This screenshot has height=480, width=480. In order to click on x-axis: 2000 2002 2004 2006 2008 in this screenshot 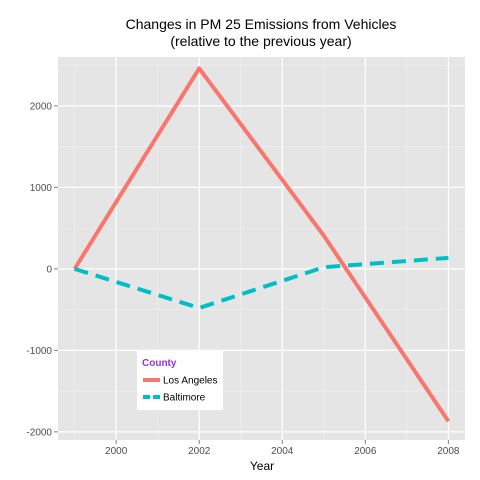, I will do `click(282, 448)`.